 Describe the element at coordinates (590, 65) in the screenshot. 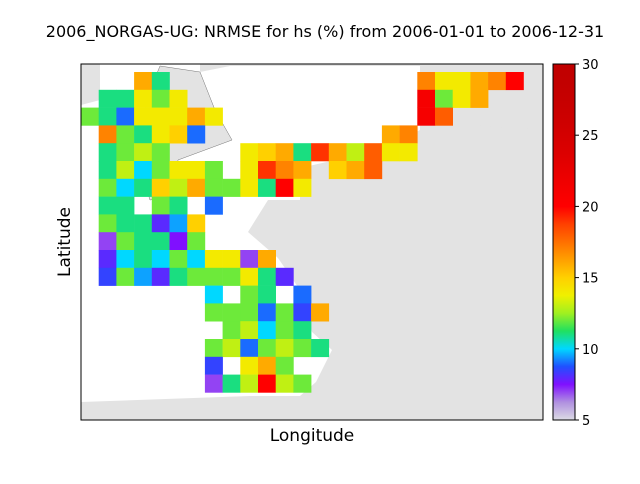

I see `colorbar-tick-label: 30` at that location.